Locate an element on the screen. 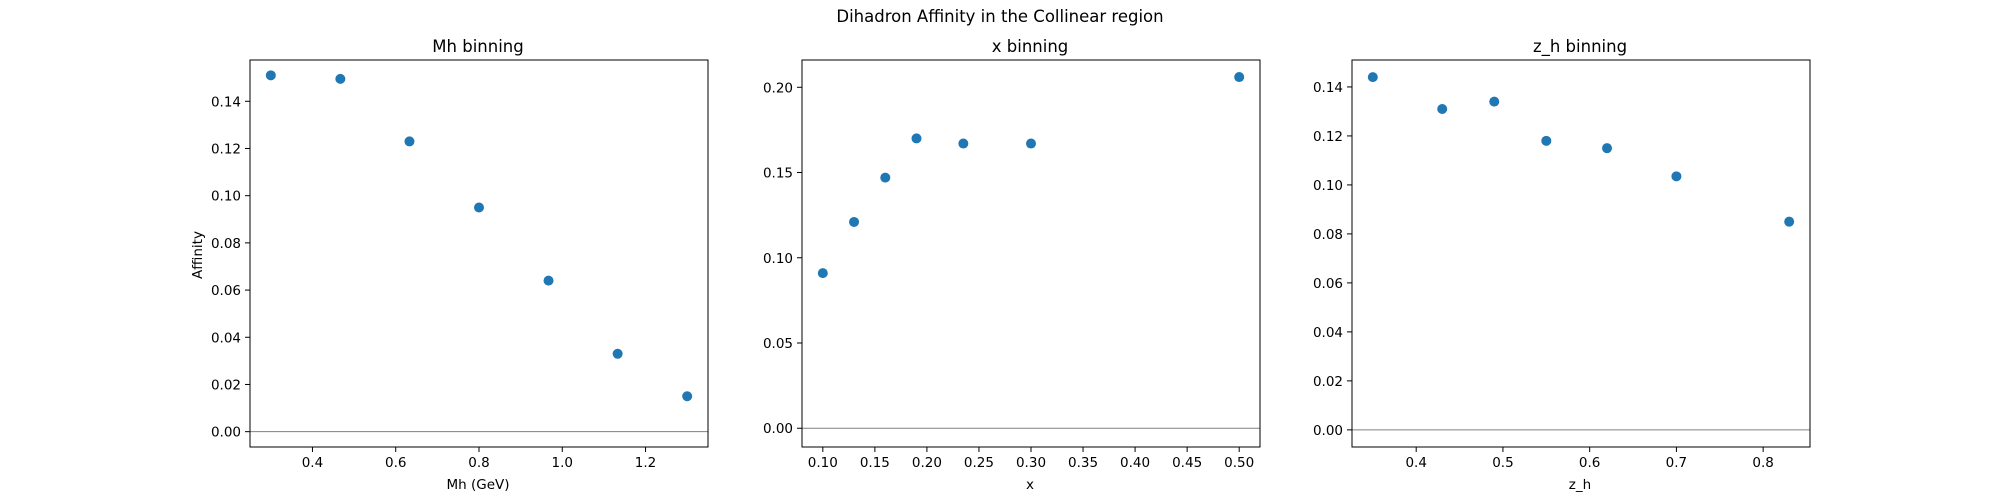 The image size is (2000, 500). x-tick-label: 1.2 is located at coordinates (645, 463).